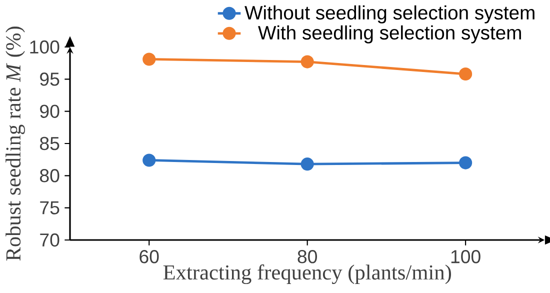  I want to click on x-axis-title: Extracting frequency (plants/min), so click(307, 274).